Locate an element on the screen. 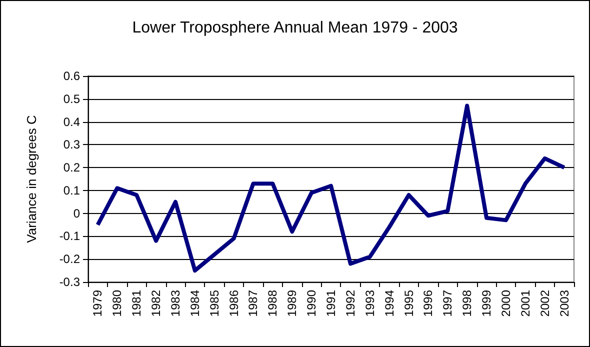 This screenshot has width=590, height=347. y-tick-label: 0 is located at coordinates (76, 213).